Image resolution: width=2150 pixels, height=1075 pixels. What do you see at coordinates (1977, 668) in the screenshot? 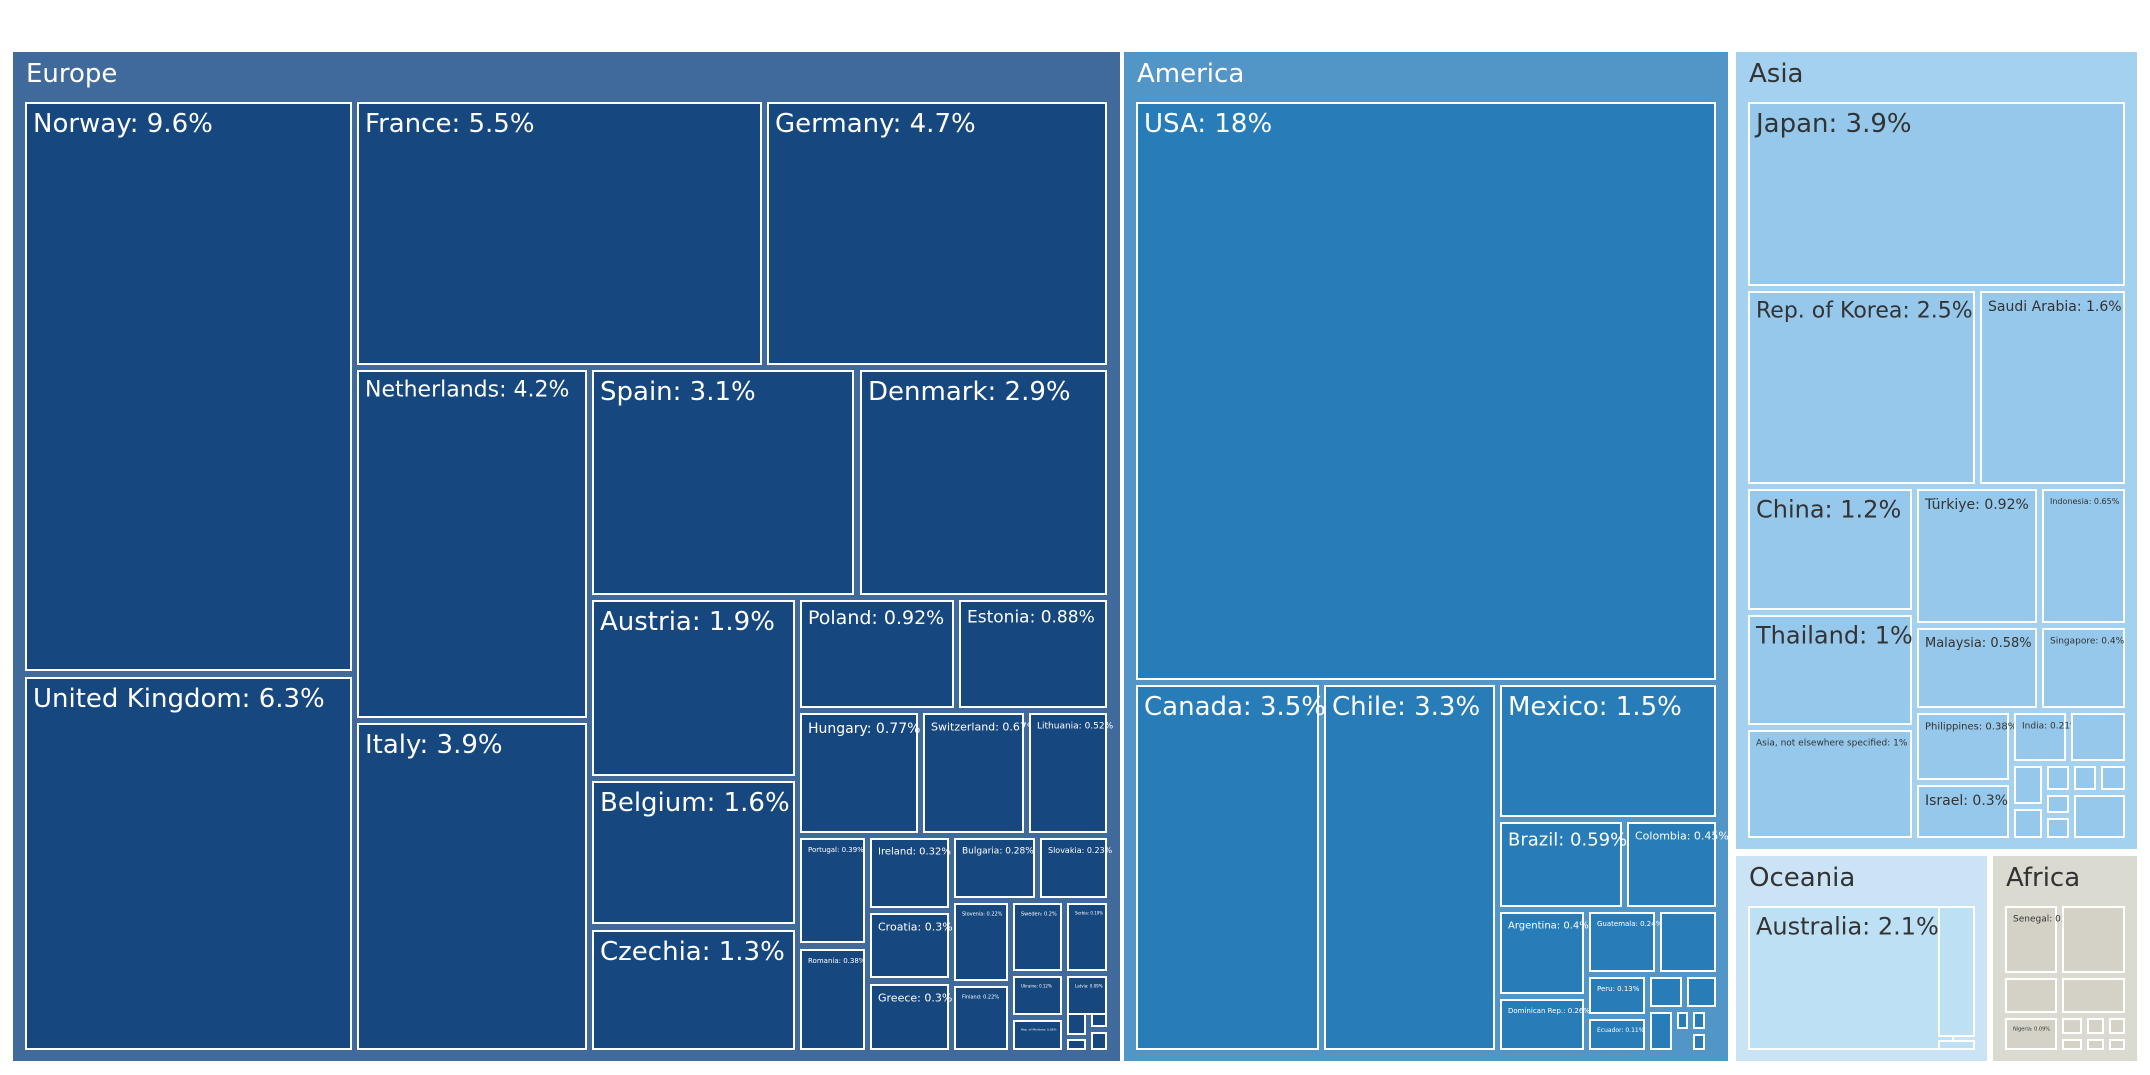
I see `tile-malaysia` at bounding box center [1977, 668].